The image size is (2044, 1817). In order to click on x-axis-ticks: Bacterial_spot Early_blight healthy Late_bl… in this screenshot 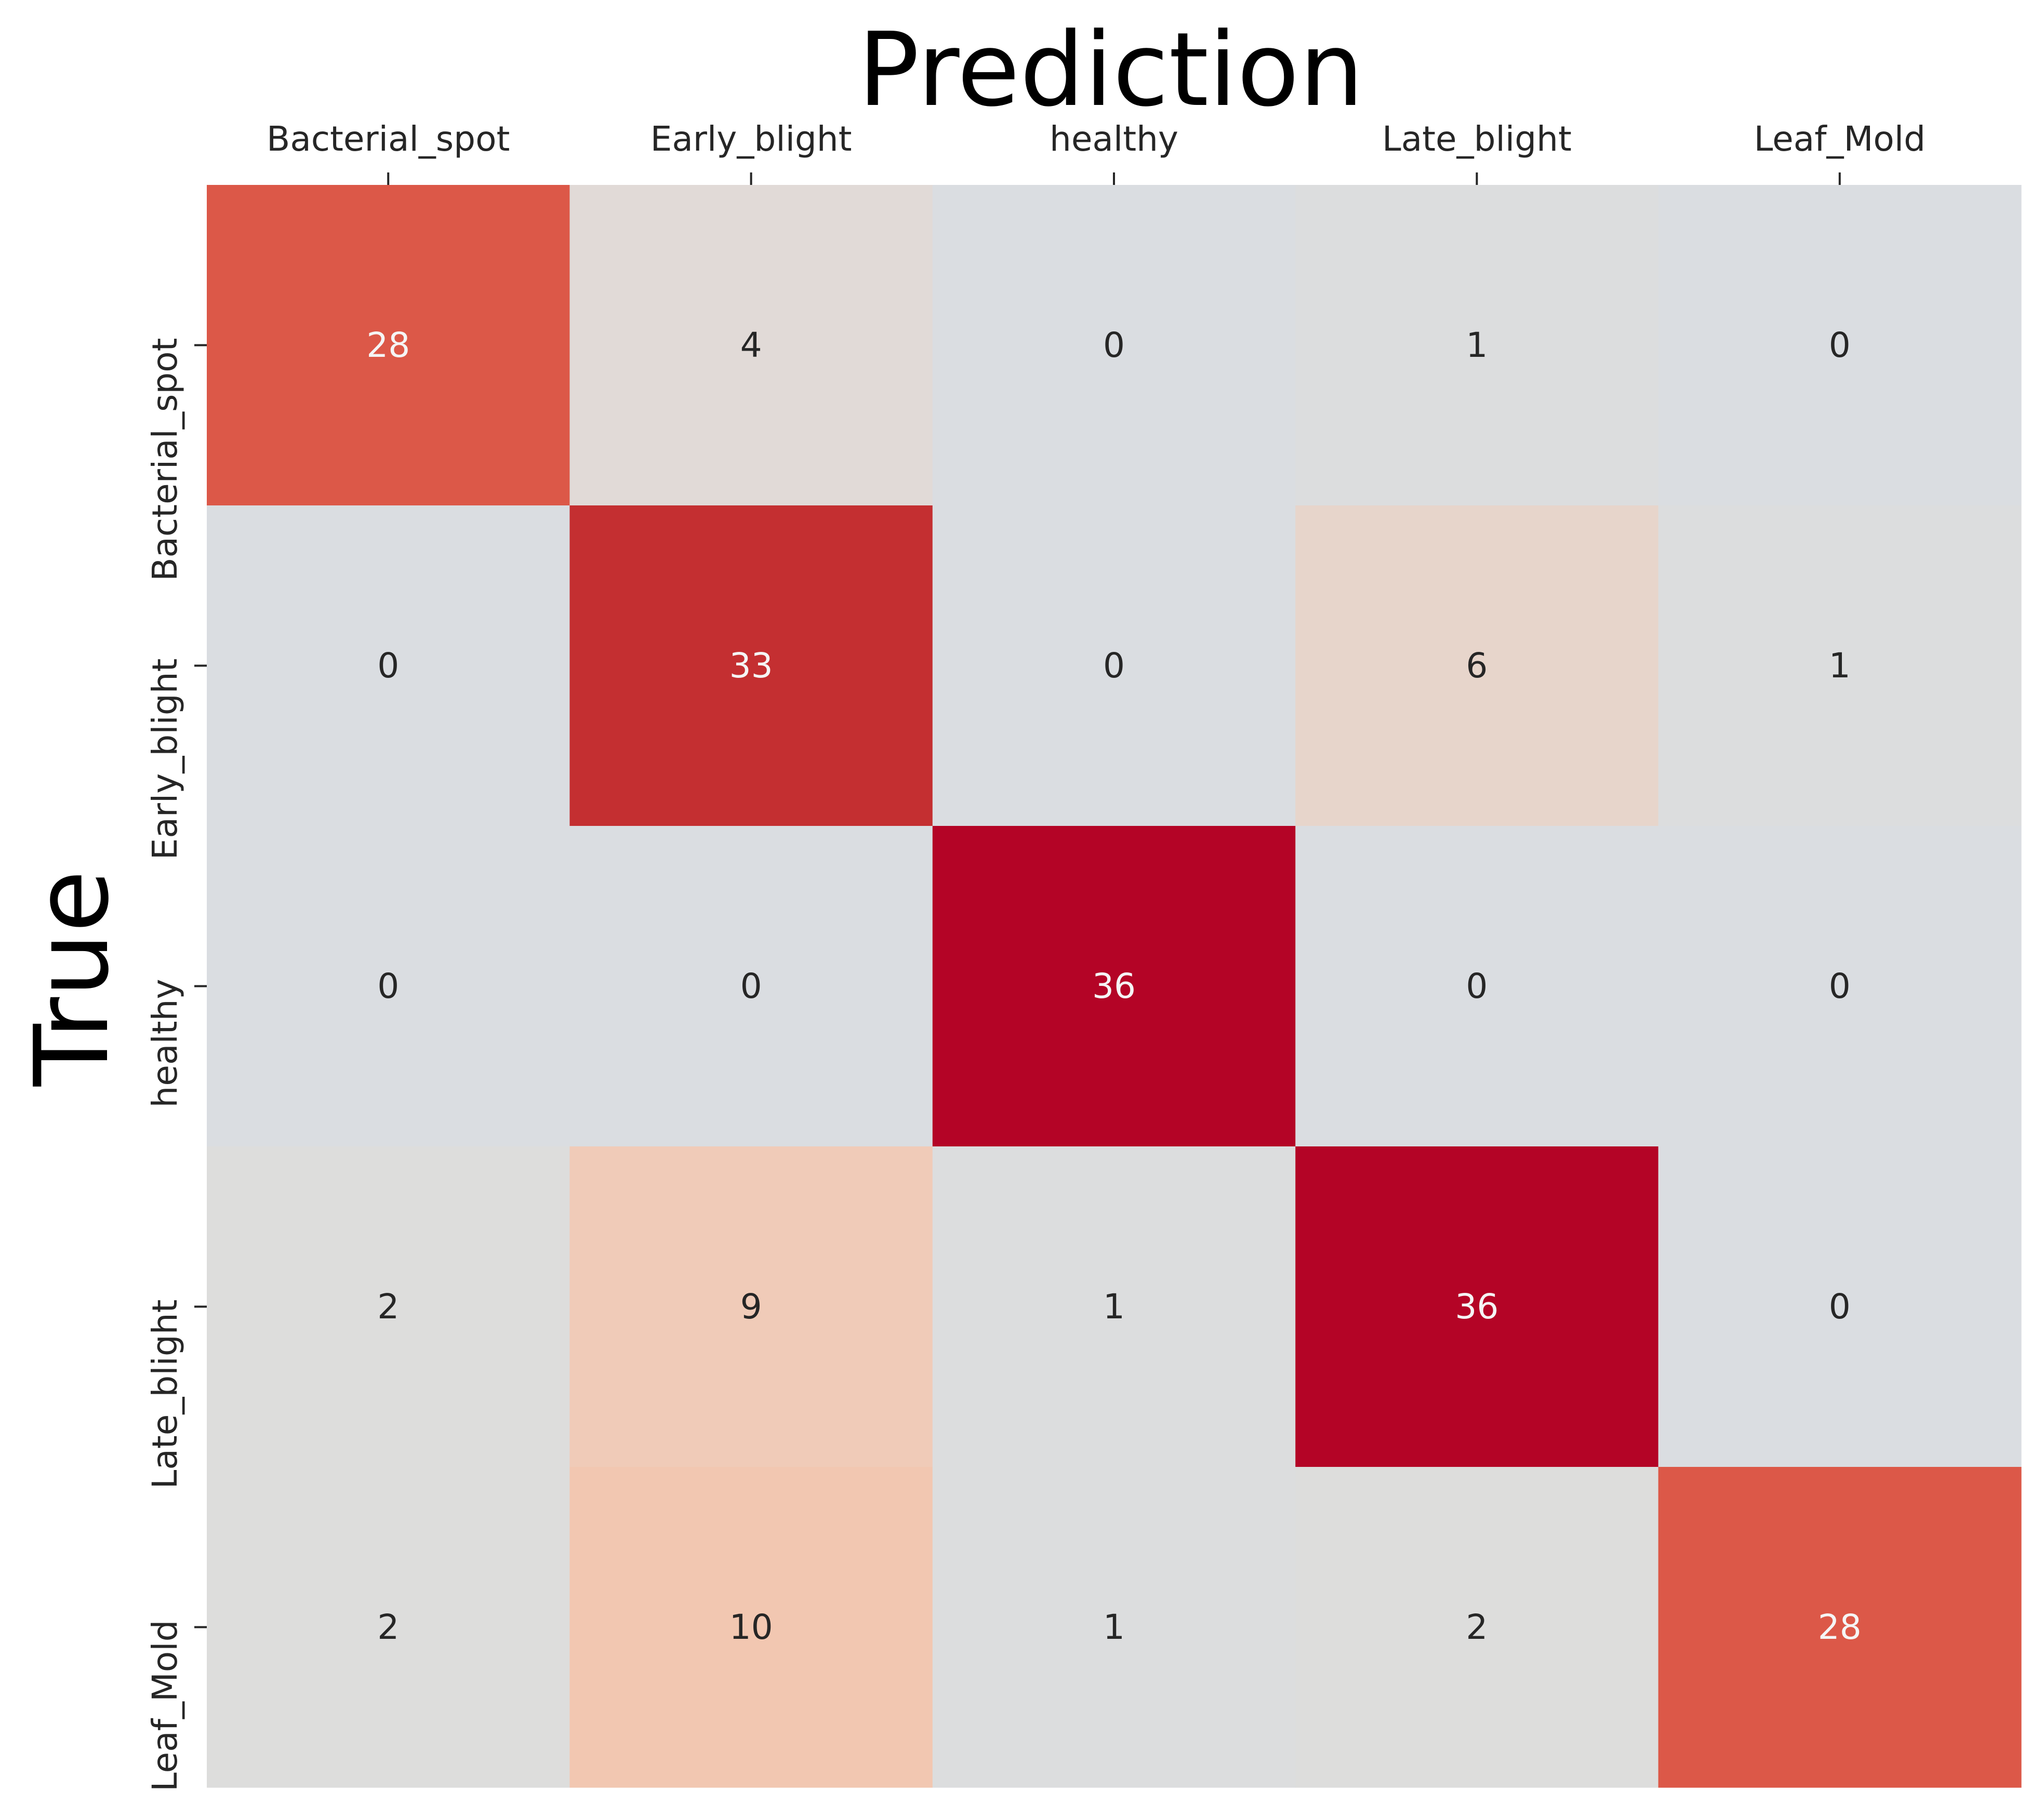, I will do `click(1096, 152)`.